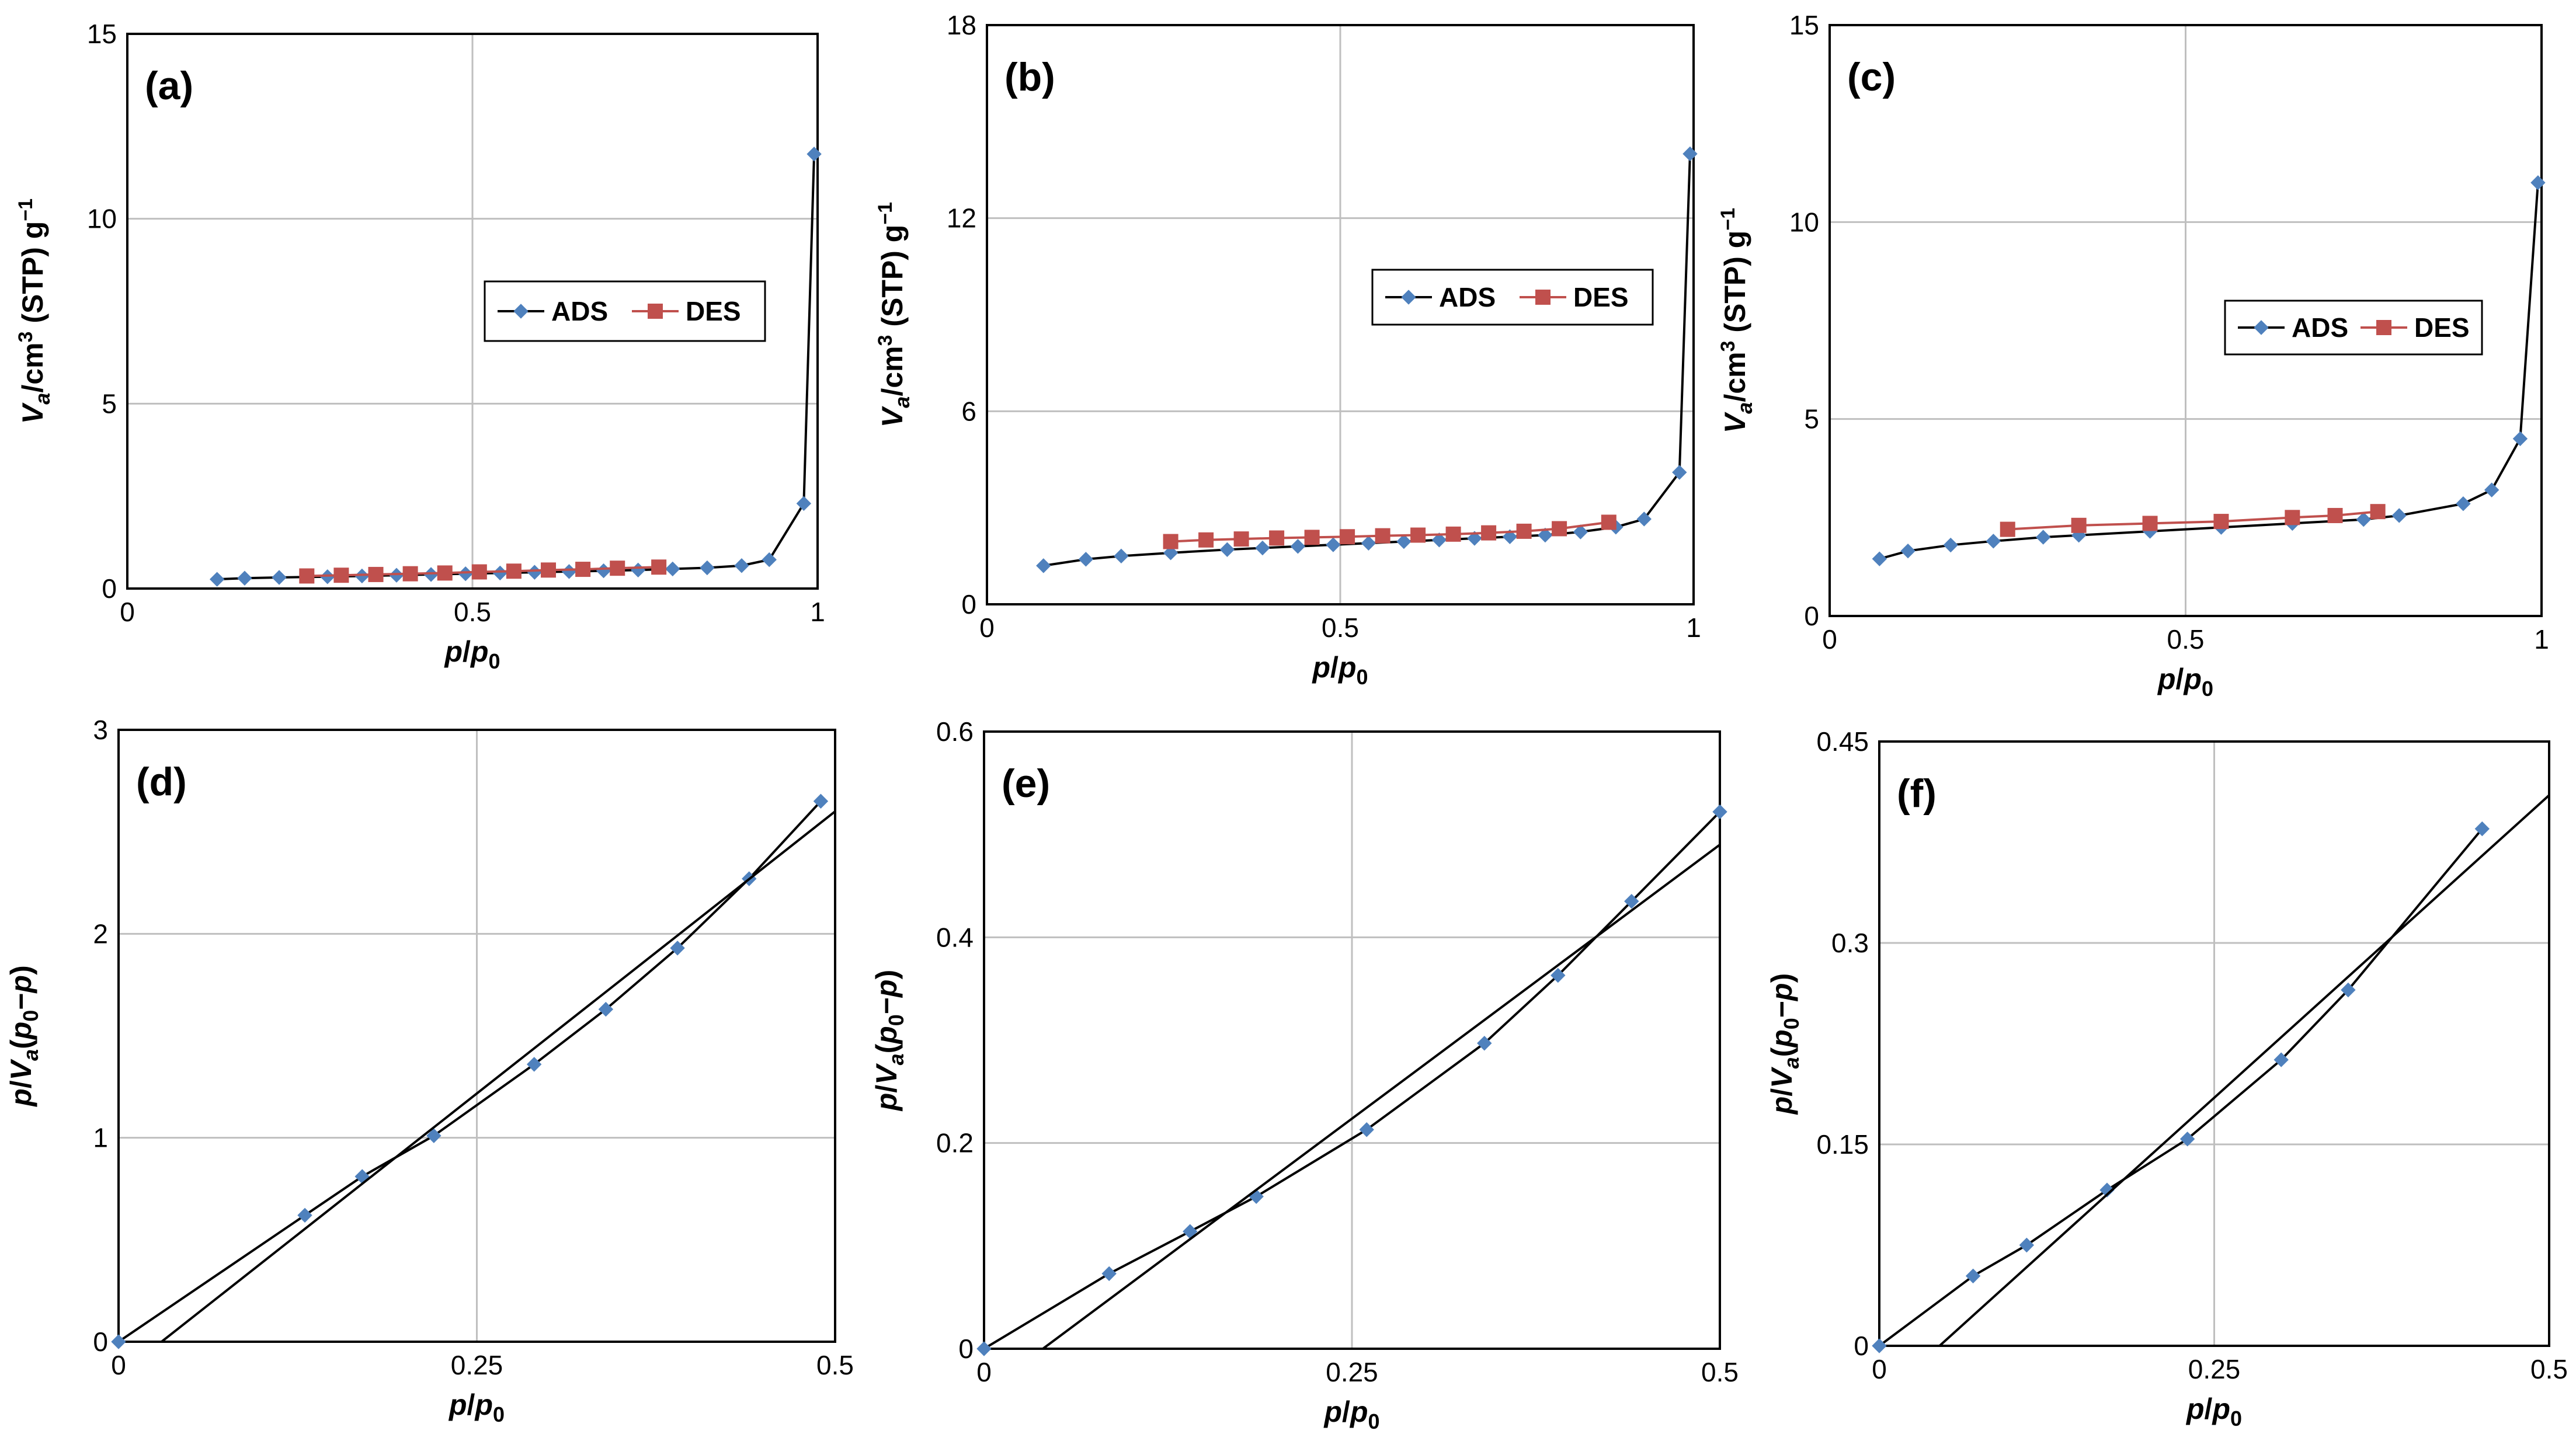 The height and width of the screenshot is (1455, 2576). I want to click on series-des, so click(483, 571).